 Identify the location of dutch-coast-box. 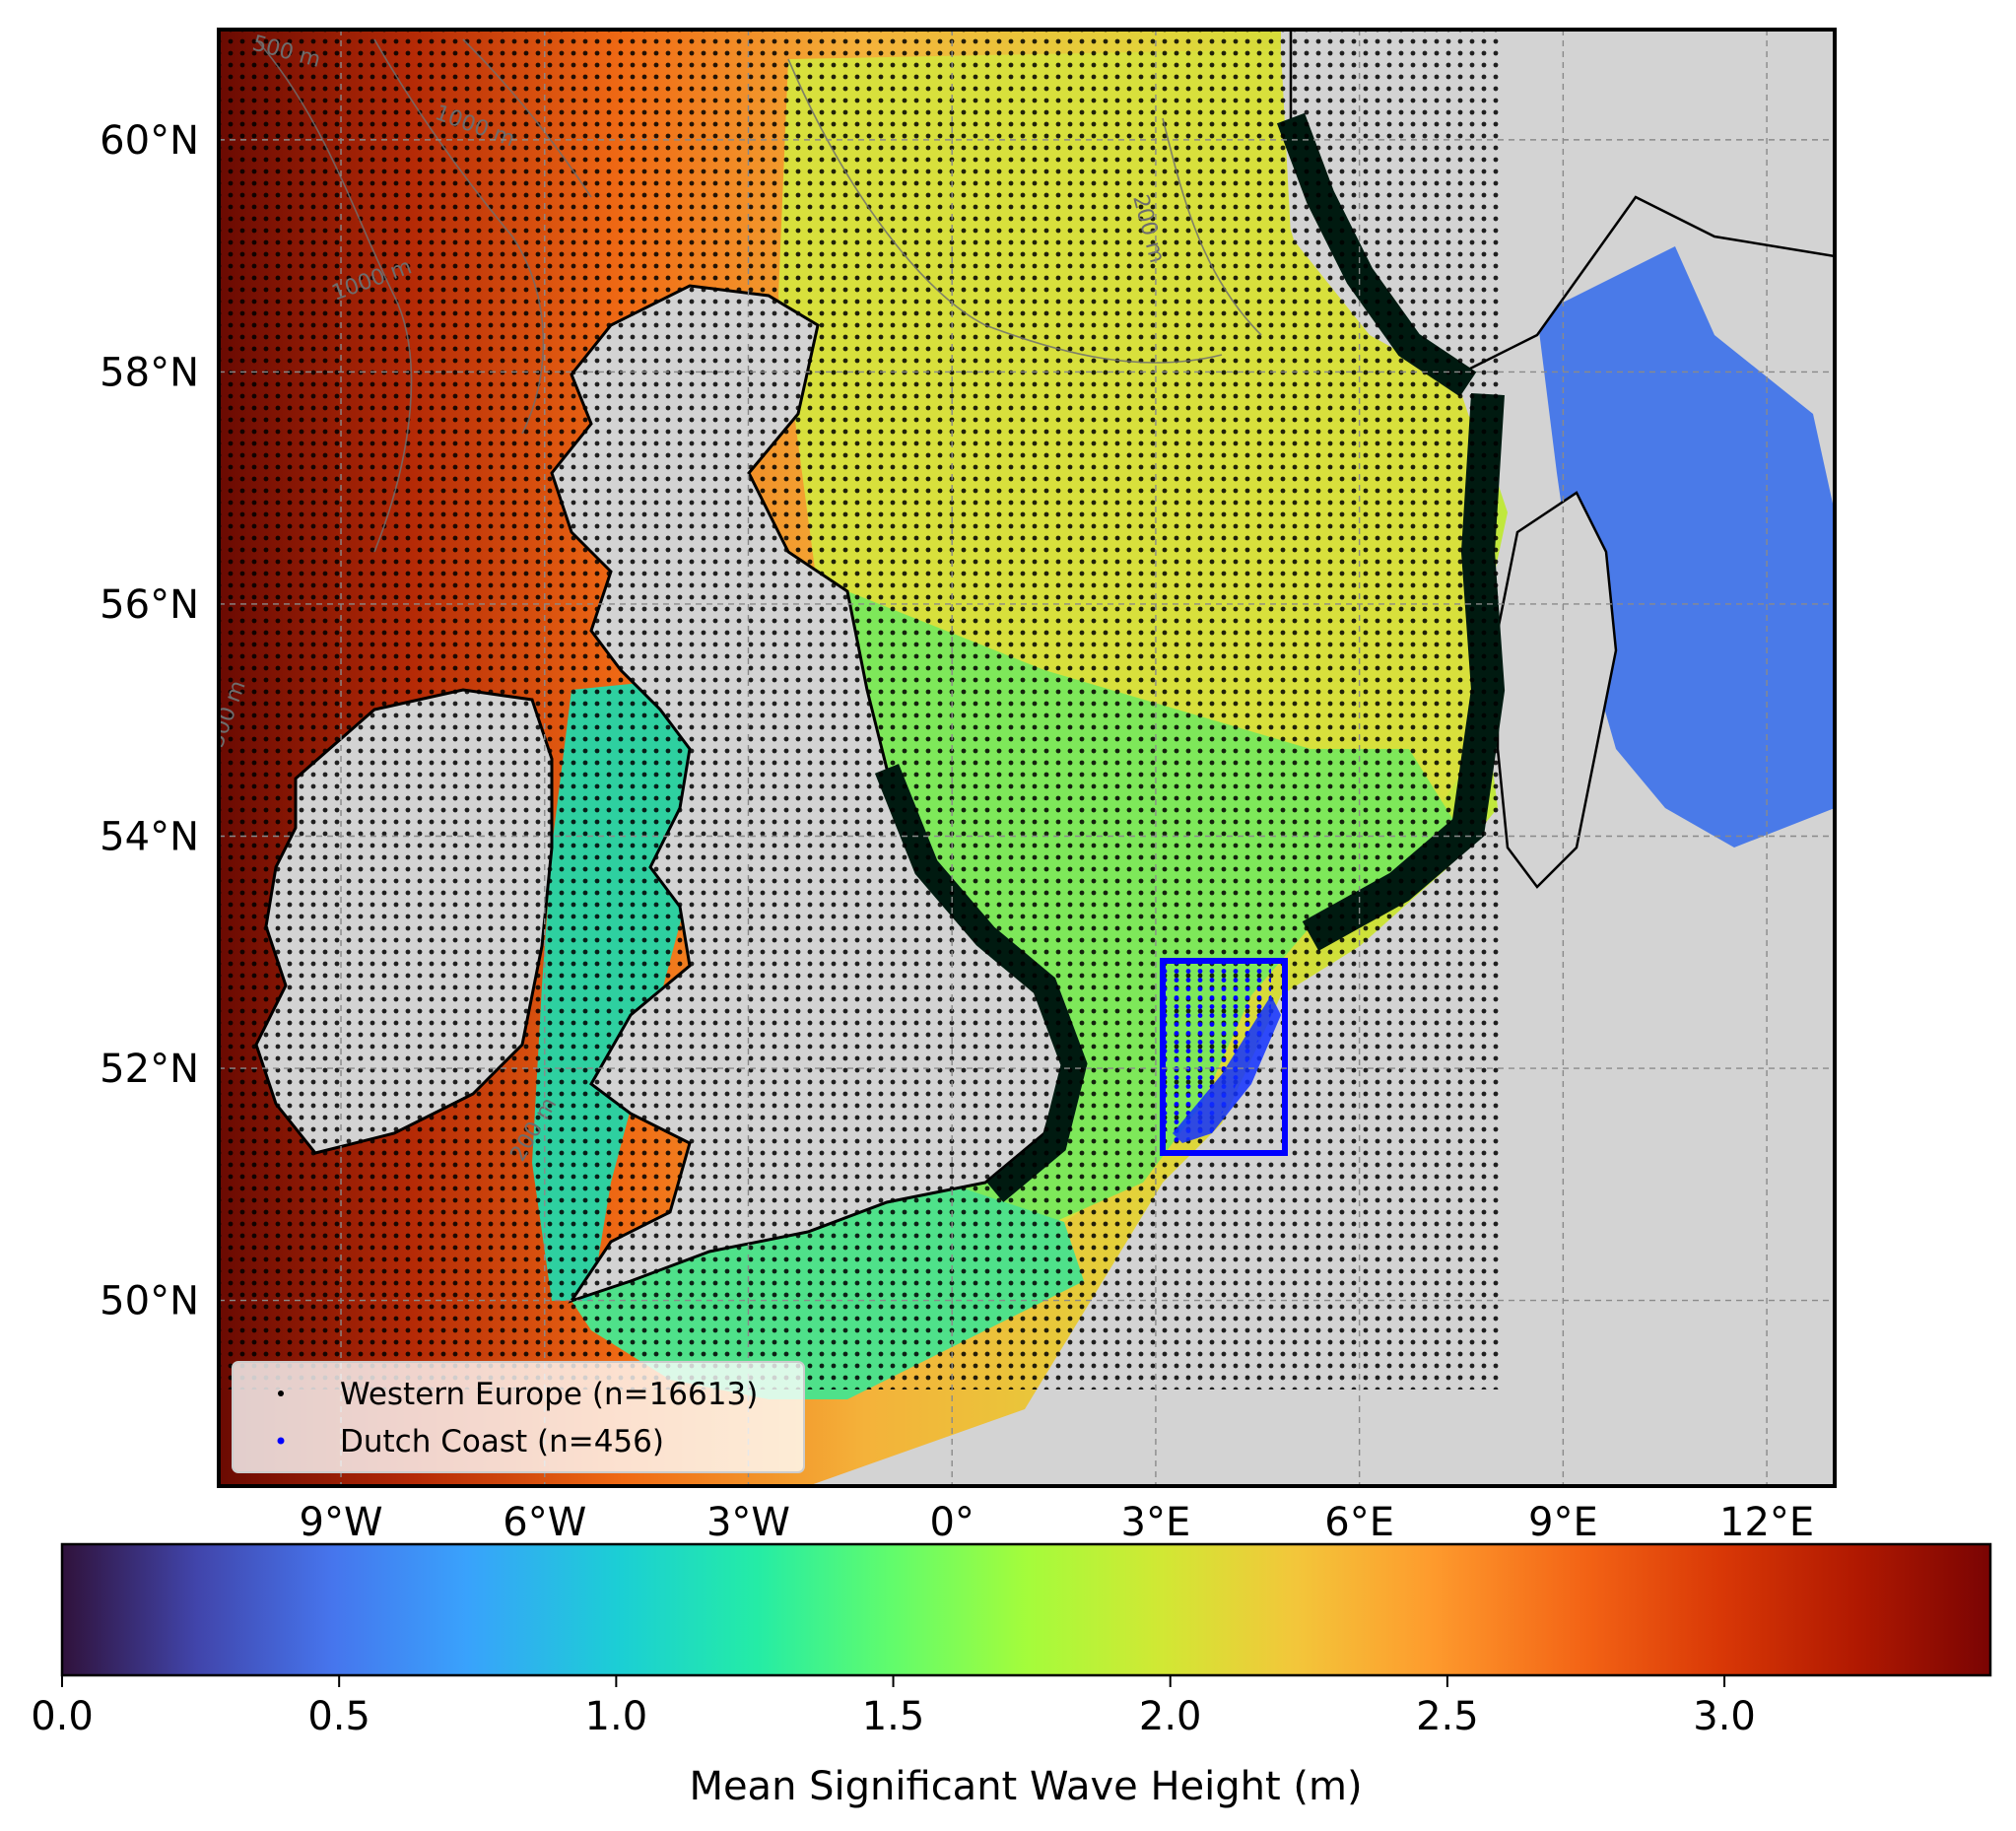
(1224, 1057).